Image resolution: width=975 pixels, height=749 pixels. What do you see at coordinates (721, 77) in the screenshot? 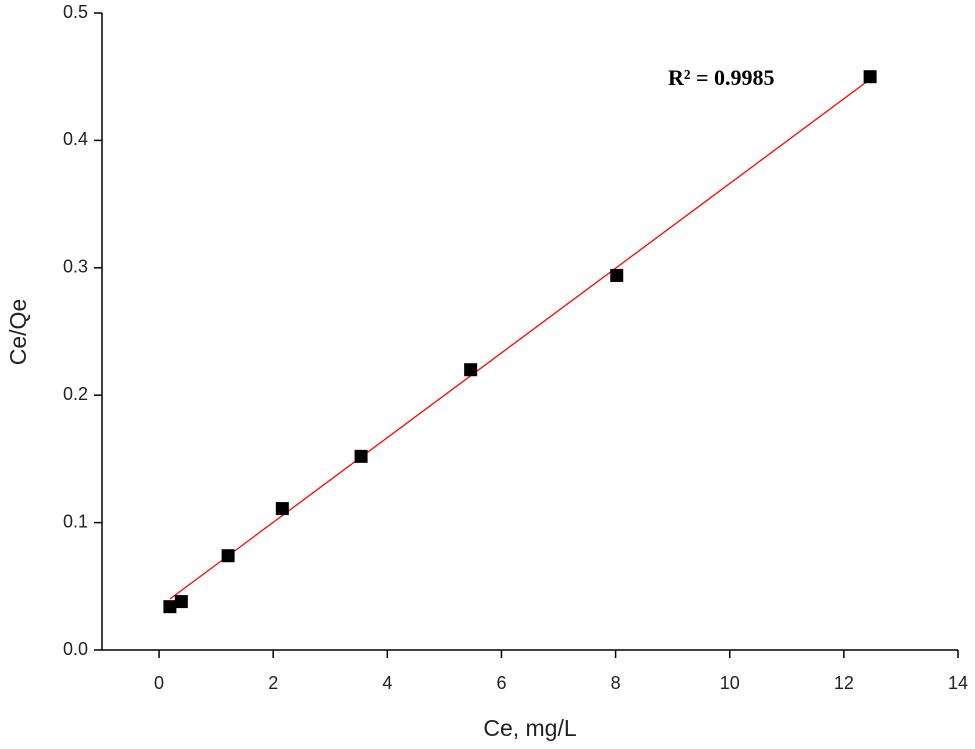
I see `annotation: R² = 0.9985` at bounding box center [721, 77].